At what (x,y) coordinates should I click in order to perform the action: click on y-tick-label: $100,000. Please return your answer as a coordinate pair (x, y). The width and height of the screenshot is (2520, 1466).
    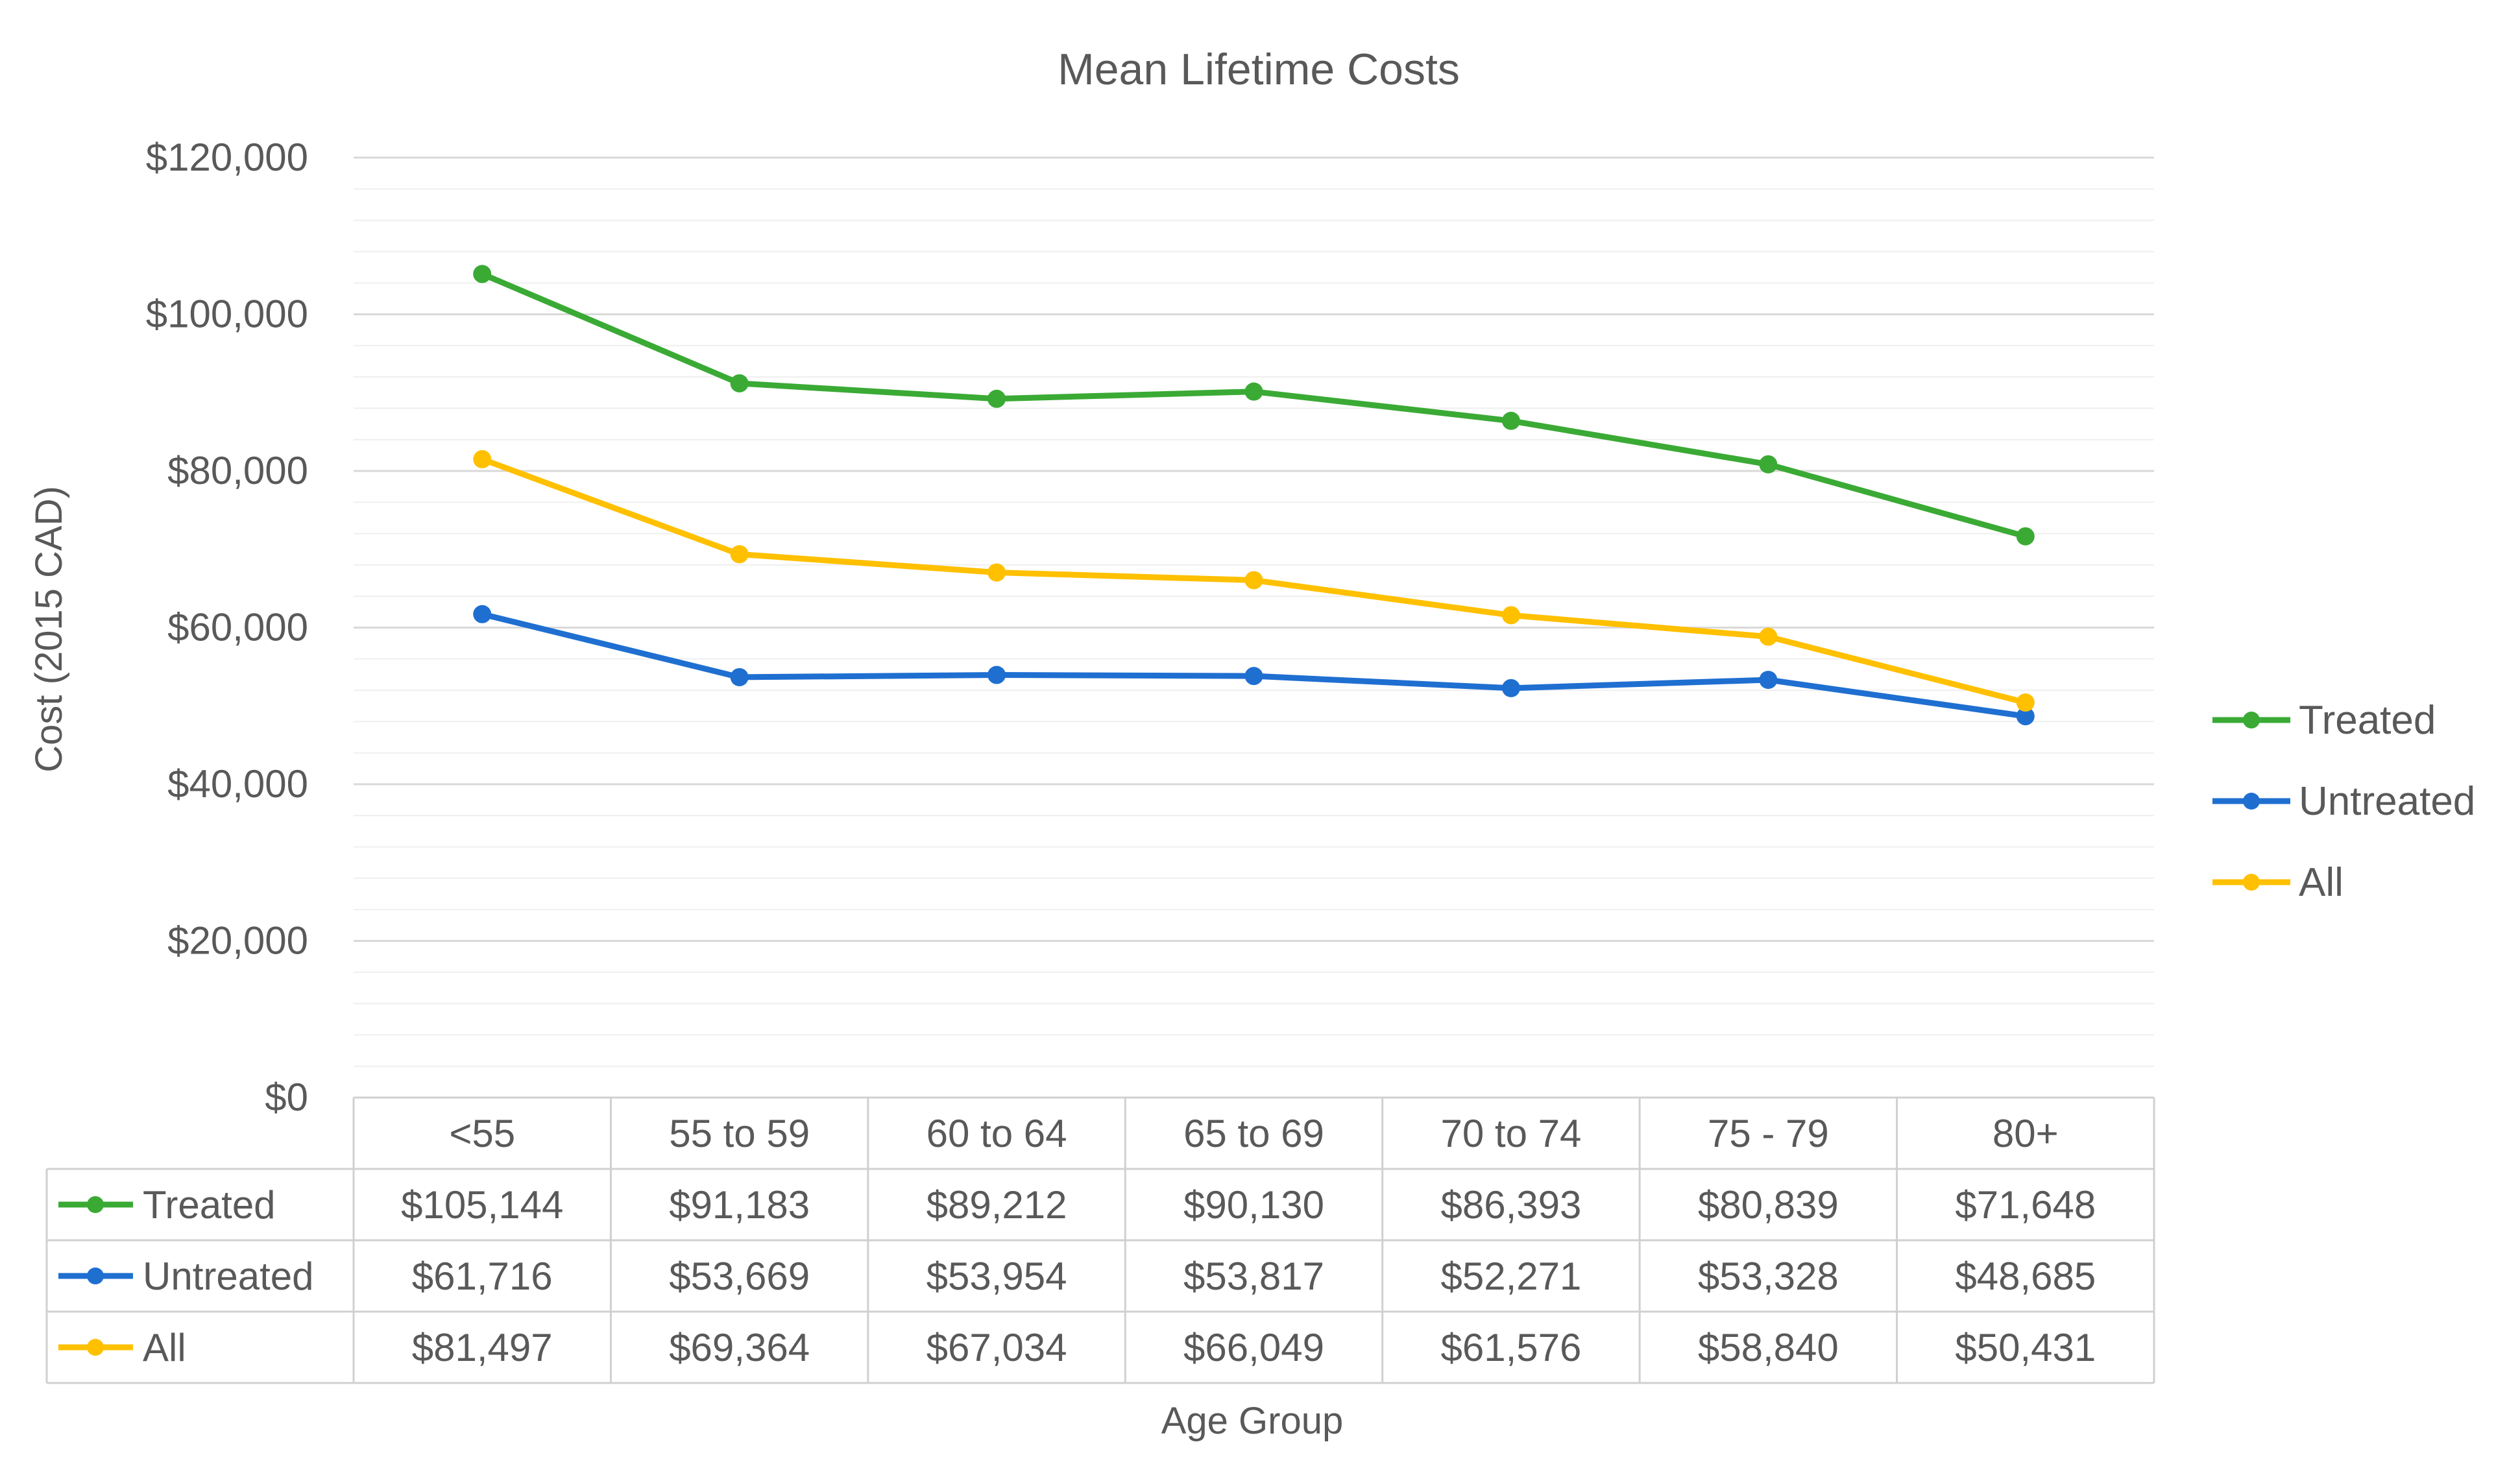
    Looking at the image, I should click on (227, 314).